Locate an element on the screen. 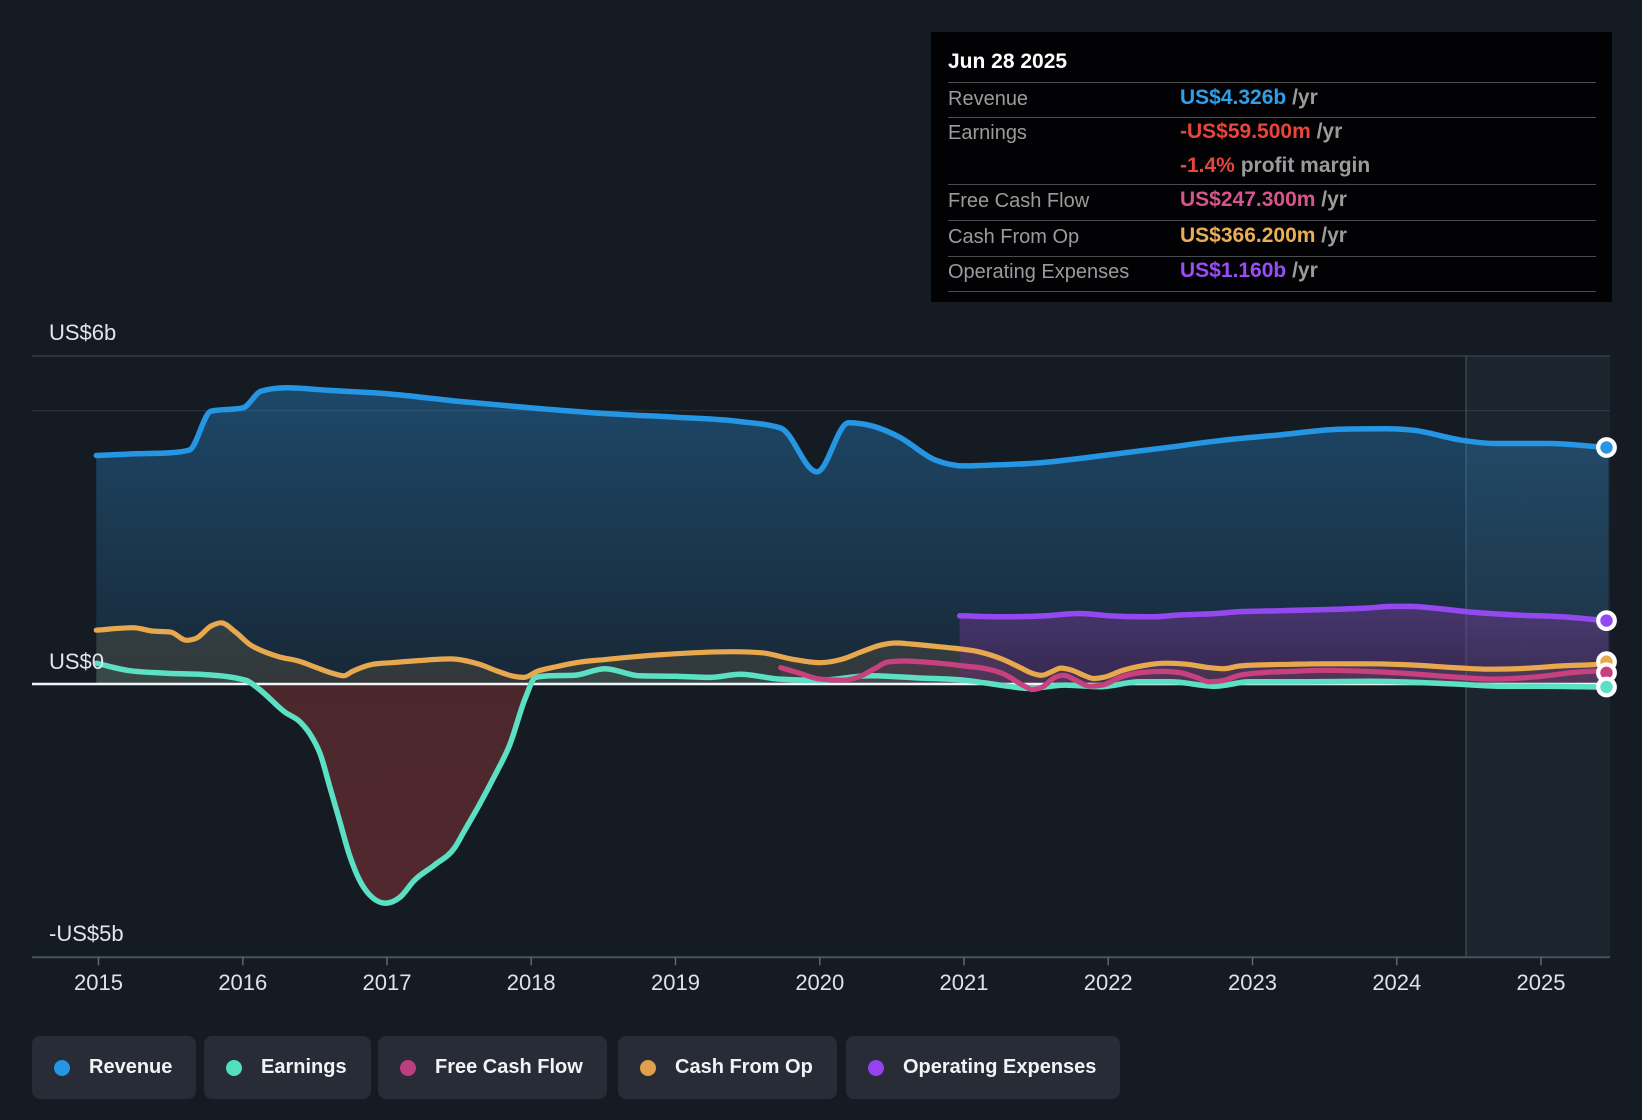 The height and width of the screenshot is (1120, 1642). svg-text: 2021 is located at coordinates (964, 982).